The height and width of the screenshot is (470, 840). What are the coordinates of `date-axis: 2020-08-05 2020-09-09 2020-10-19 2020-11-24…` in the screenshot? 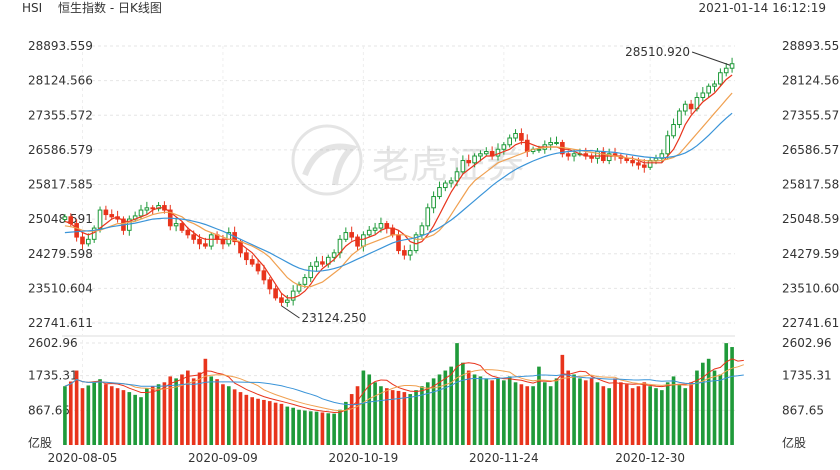 It's located at (366, 458).